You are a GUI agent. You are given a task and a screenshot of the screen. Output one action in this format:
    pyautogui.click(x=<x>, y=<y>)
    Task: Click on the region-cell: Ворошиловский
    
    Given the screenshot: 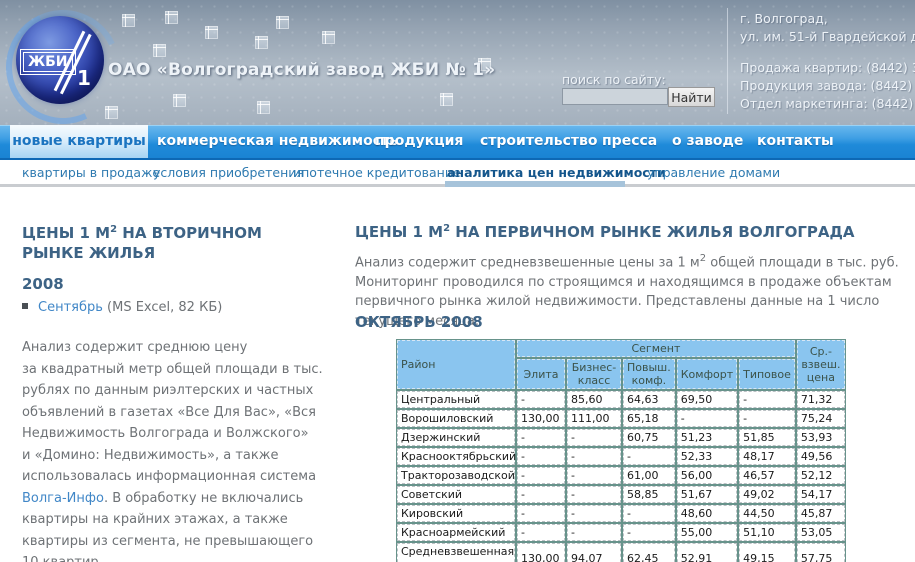 What is the action you would take?
    pyautogui.click(x=456, y=418)
    